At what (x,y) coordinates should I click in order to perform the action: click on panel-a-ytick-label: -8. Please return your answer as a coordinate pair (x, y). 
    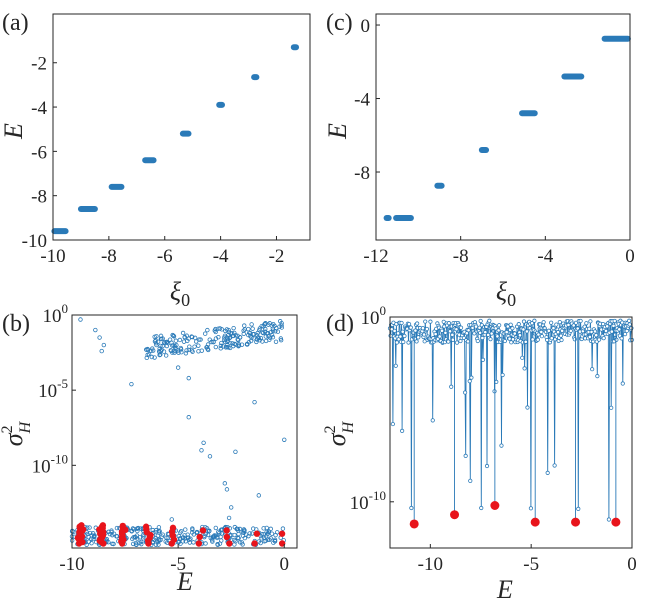
    Looking at the image, I should click on (39, 197).